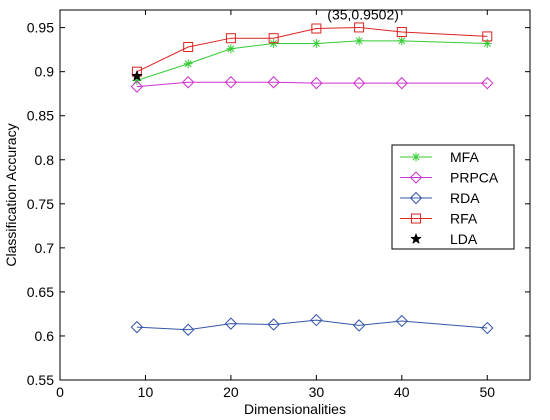  What do you see at coordinates (416, 238) in the screenshot?
I see `legend-marker-lda` at bounding box center [416, 238].